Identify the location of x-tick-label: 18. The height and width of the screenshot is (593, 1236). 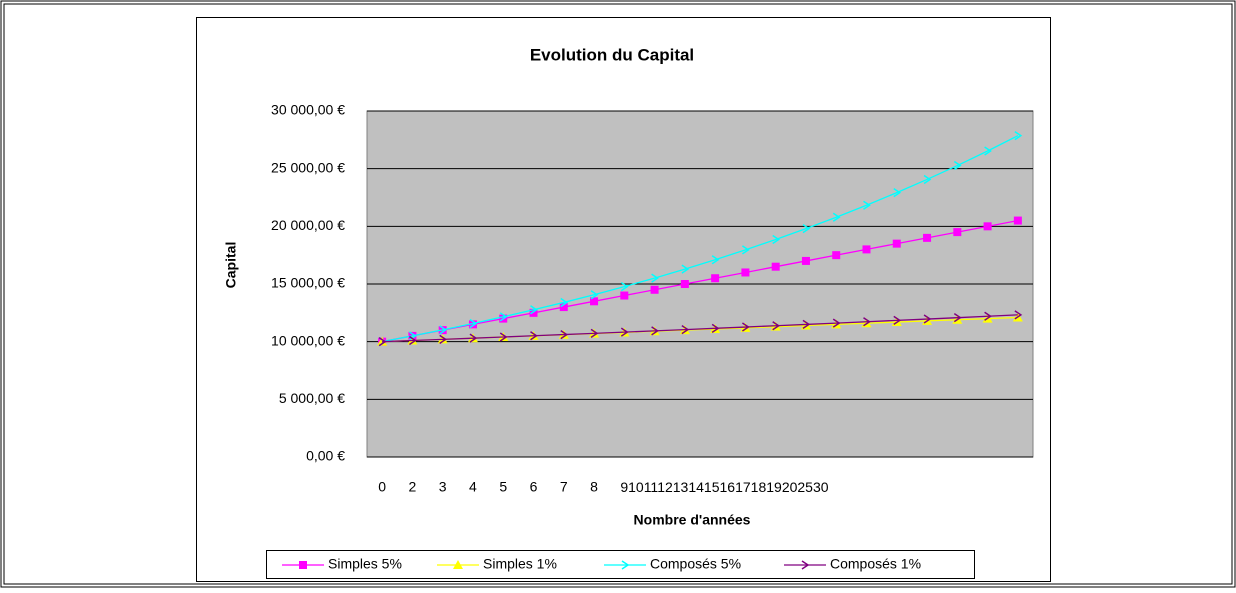
(759, 487).